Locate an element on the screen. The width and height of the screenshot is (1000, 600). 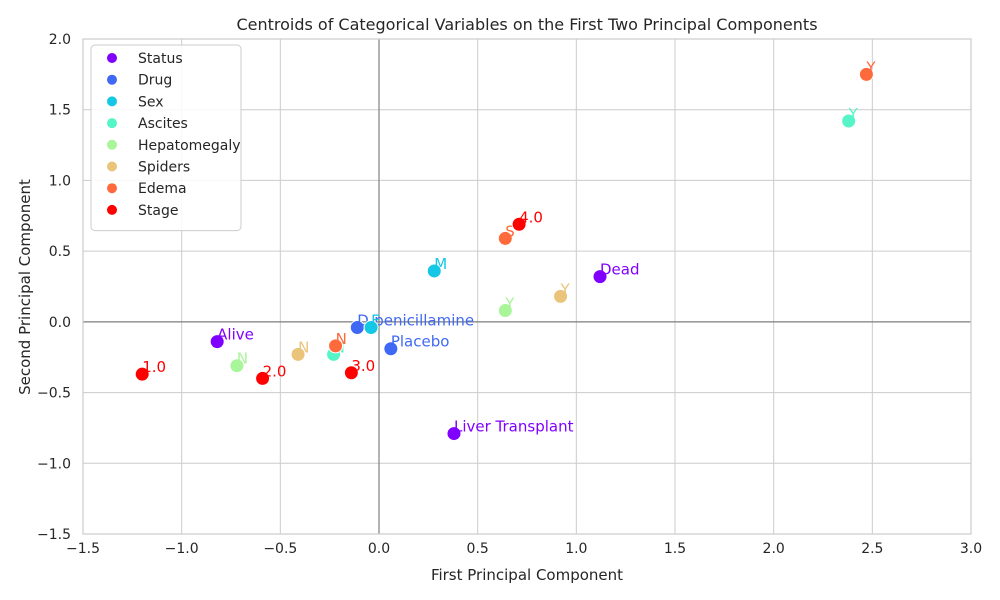
legend-label: Sex is located at coordinates (151, 102).